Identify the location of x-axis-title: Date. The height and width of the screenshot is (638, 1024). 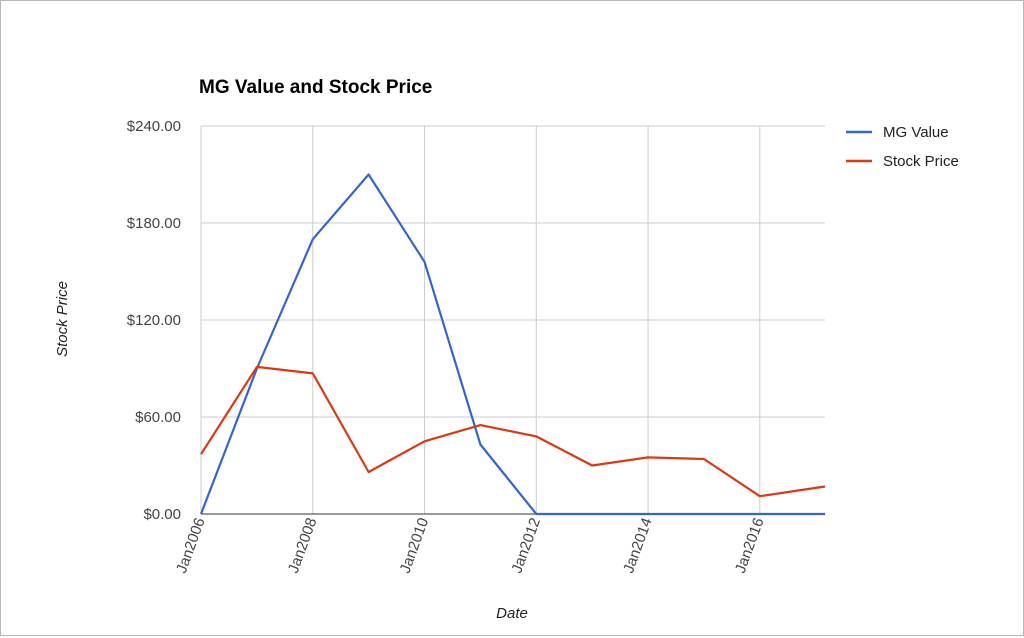
(512, 613).